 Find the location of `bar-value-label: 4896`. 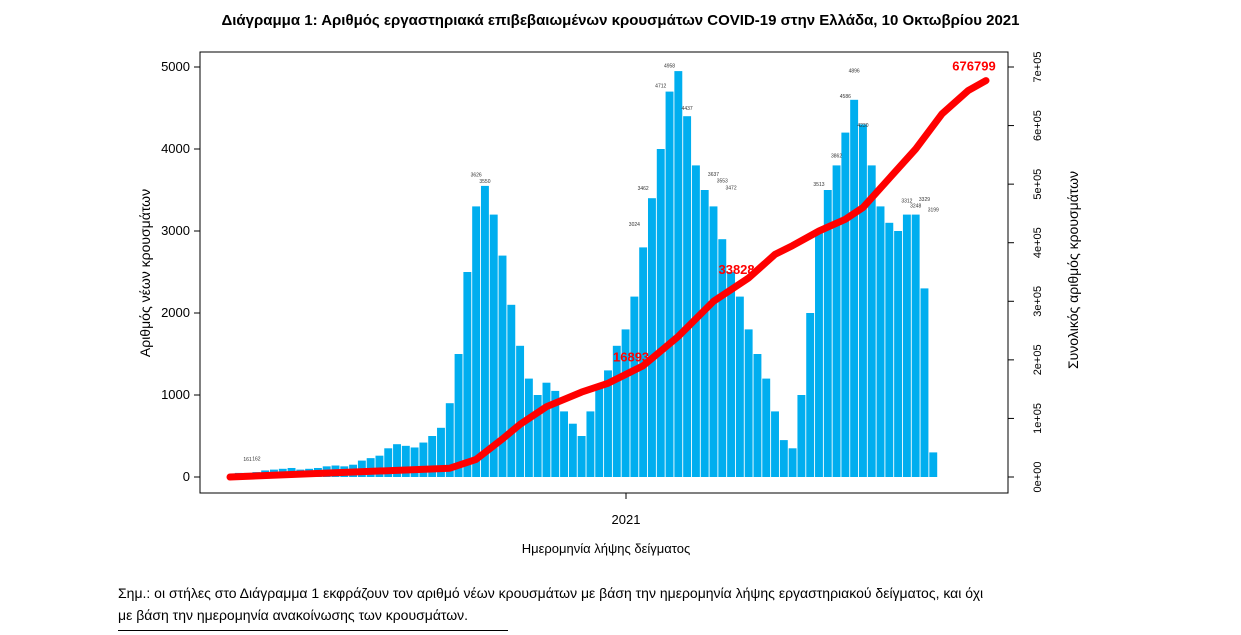

bar-value-label: 4896 is located at coordinates (854, 72).